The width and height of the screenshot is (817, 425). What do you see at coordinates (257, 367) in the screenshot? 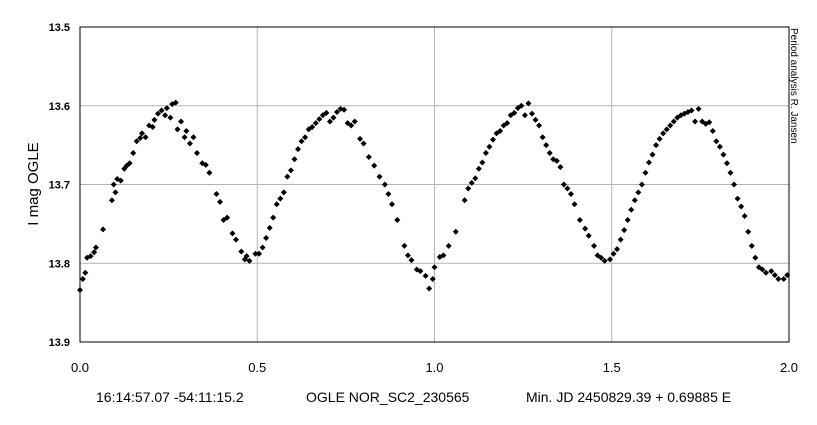
I see `x-tick-label: 0.5` at bounding box center [257, 367].